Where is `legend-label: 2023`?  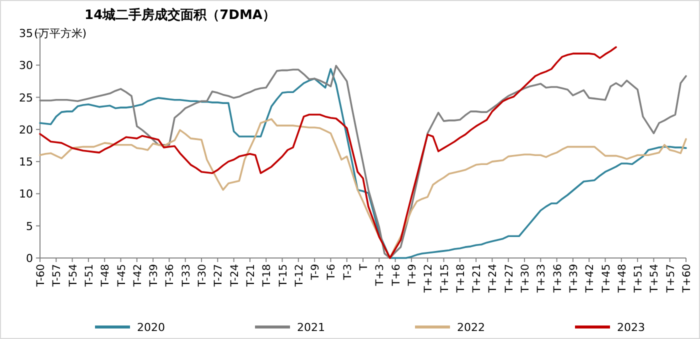
legend-label: 2023 is located at coordinates (631, 327).